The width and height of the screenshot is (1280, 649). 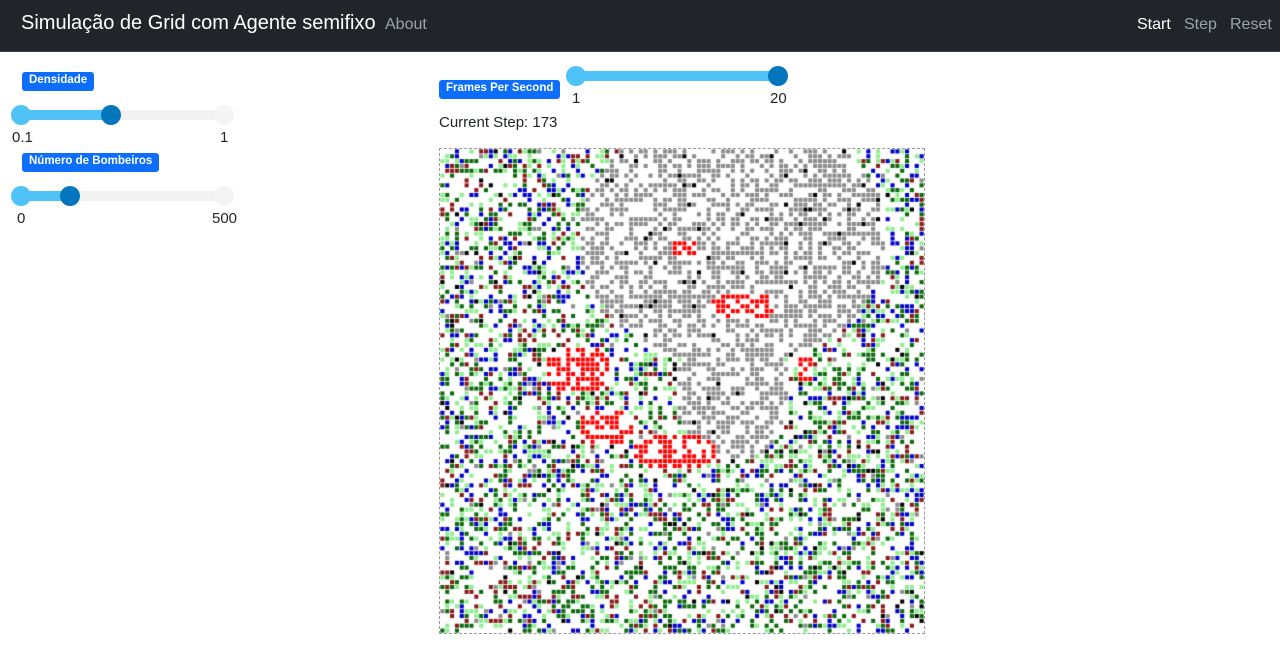 I want to click on fps-slider, so click(x=677, y=76).